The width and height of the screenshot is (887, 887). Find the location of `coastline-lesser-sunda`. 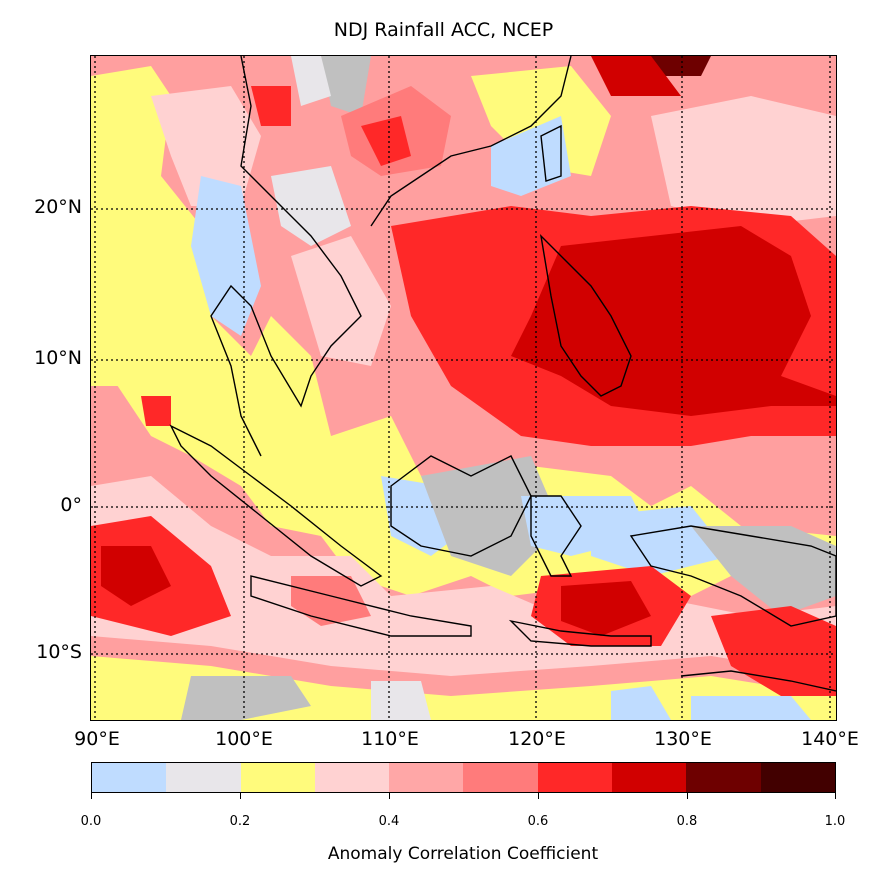

coastline-lesser-sunda is located at coordinates (580, 633).